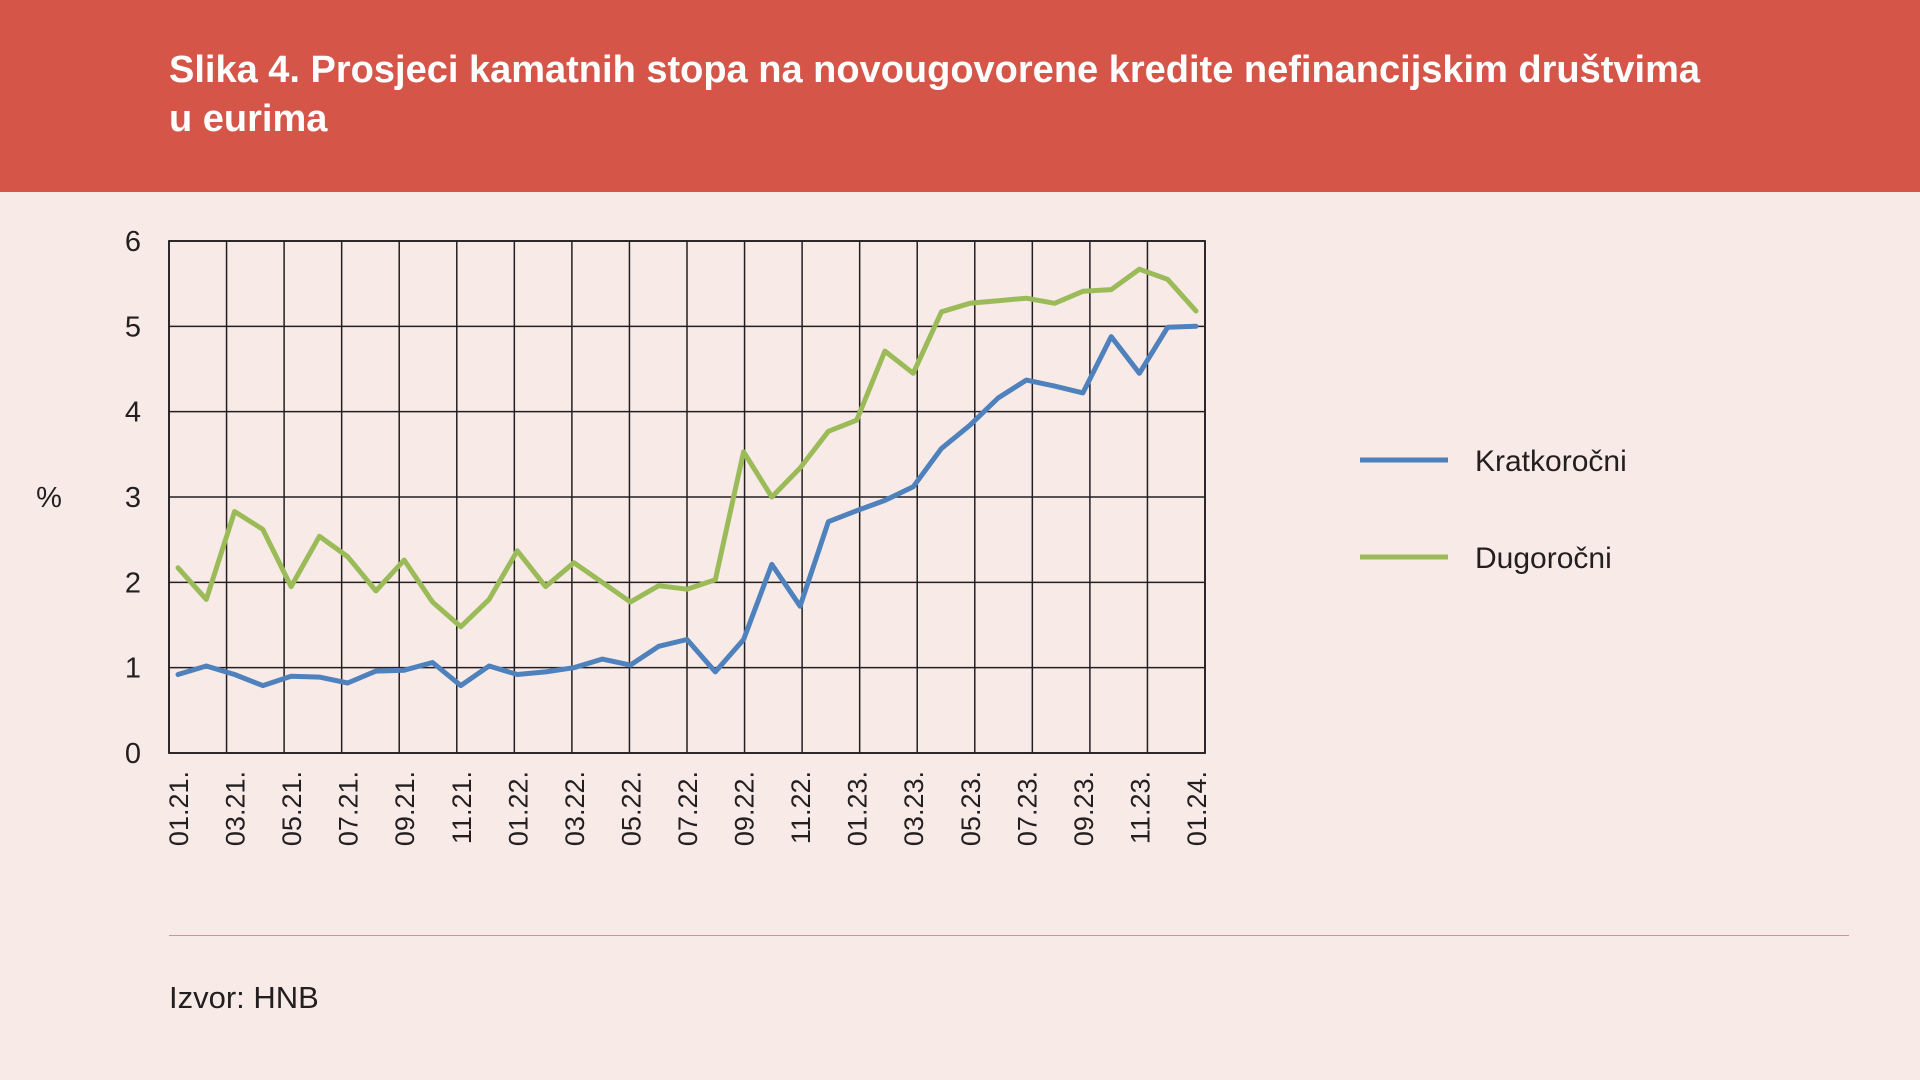 Image resolution: width=1920 pixels, height=1080 pixels. Describe the element at coordinates (179, 808) in the screenshot. I see `x-tick-label: 01.21.` at that location.